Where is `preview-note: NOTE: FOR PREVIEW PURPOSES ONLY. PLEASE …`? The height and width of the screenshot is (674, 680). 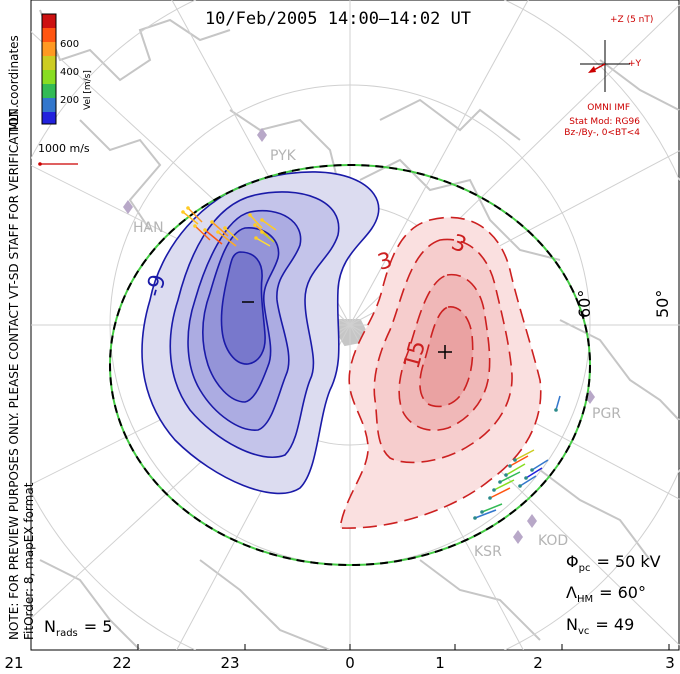 preview-note: NOTE: FOR PREVIEW PURPOSES ONLY. PLEASE … is located at coordinates (14, 372).